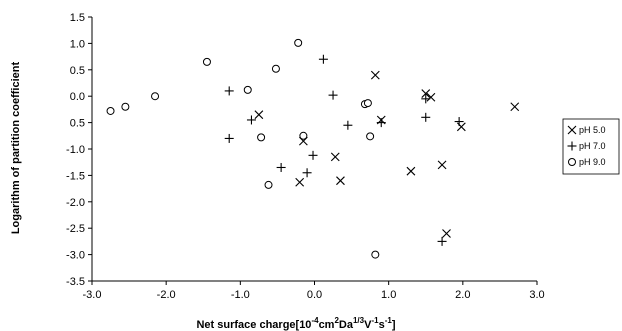  I want to click on y-tick-label: 1.0, so click(77, 44).